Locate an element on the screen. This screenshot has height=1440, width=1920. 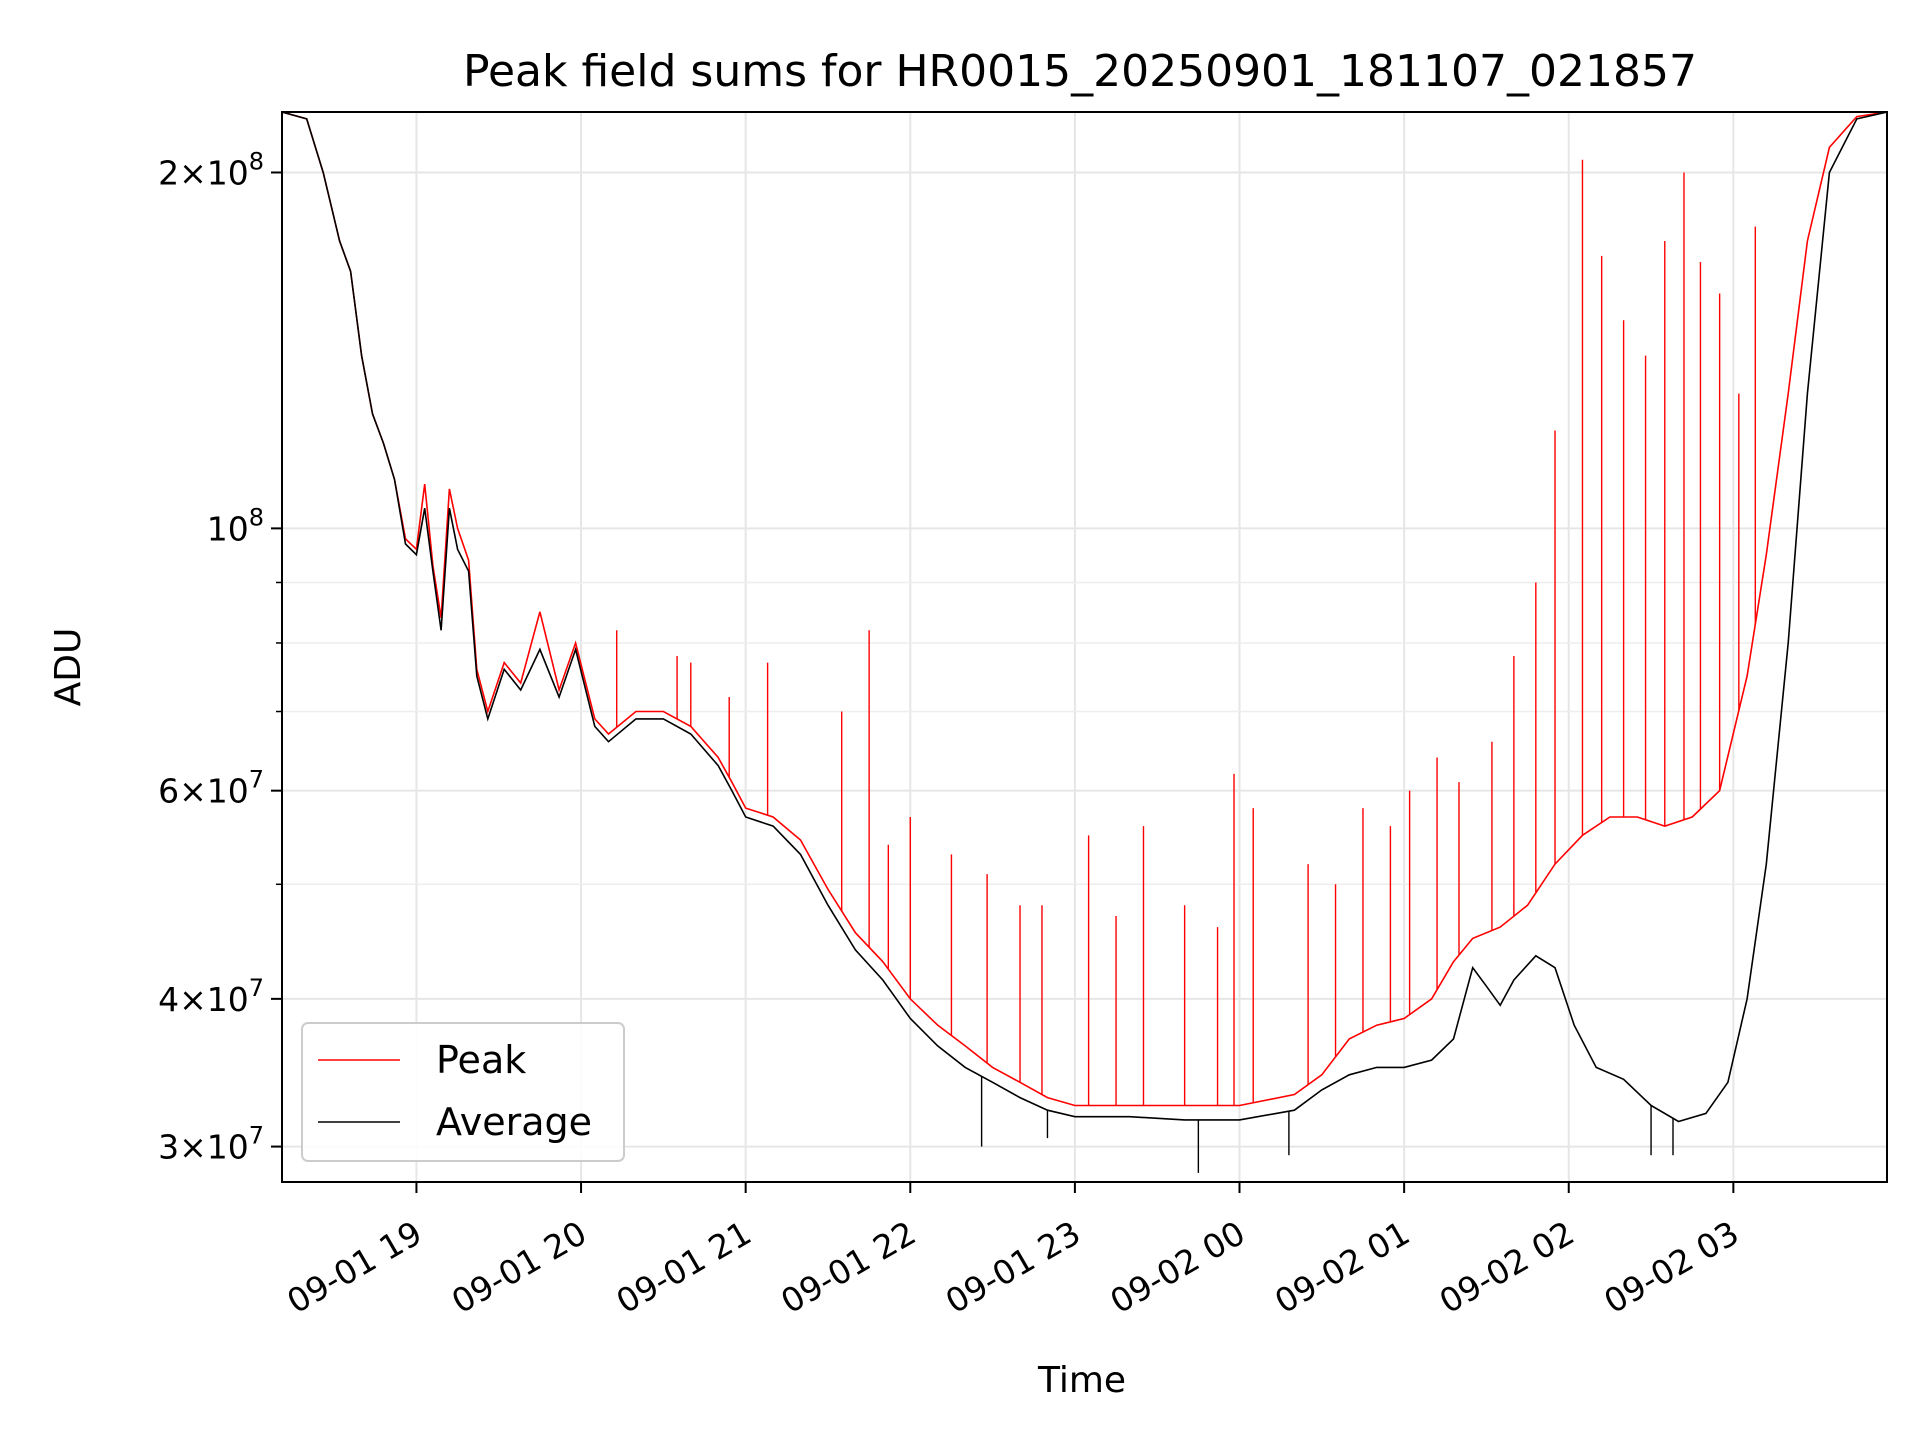
legend: Peak Average is located at coordinates (463, 1092).